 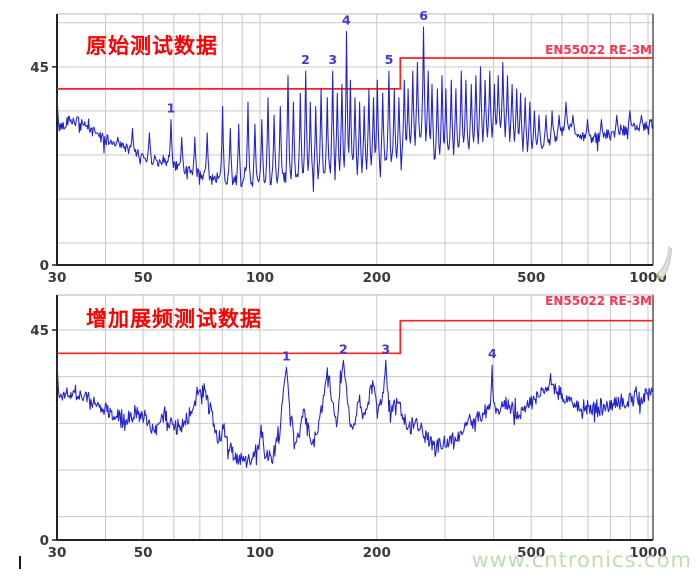 What do you see at coordinates (389, 59) in the screenshot?
I see `peak-marker-label: 5` at bounding box center [389, 59].